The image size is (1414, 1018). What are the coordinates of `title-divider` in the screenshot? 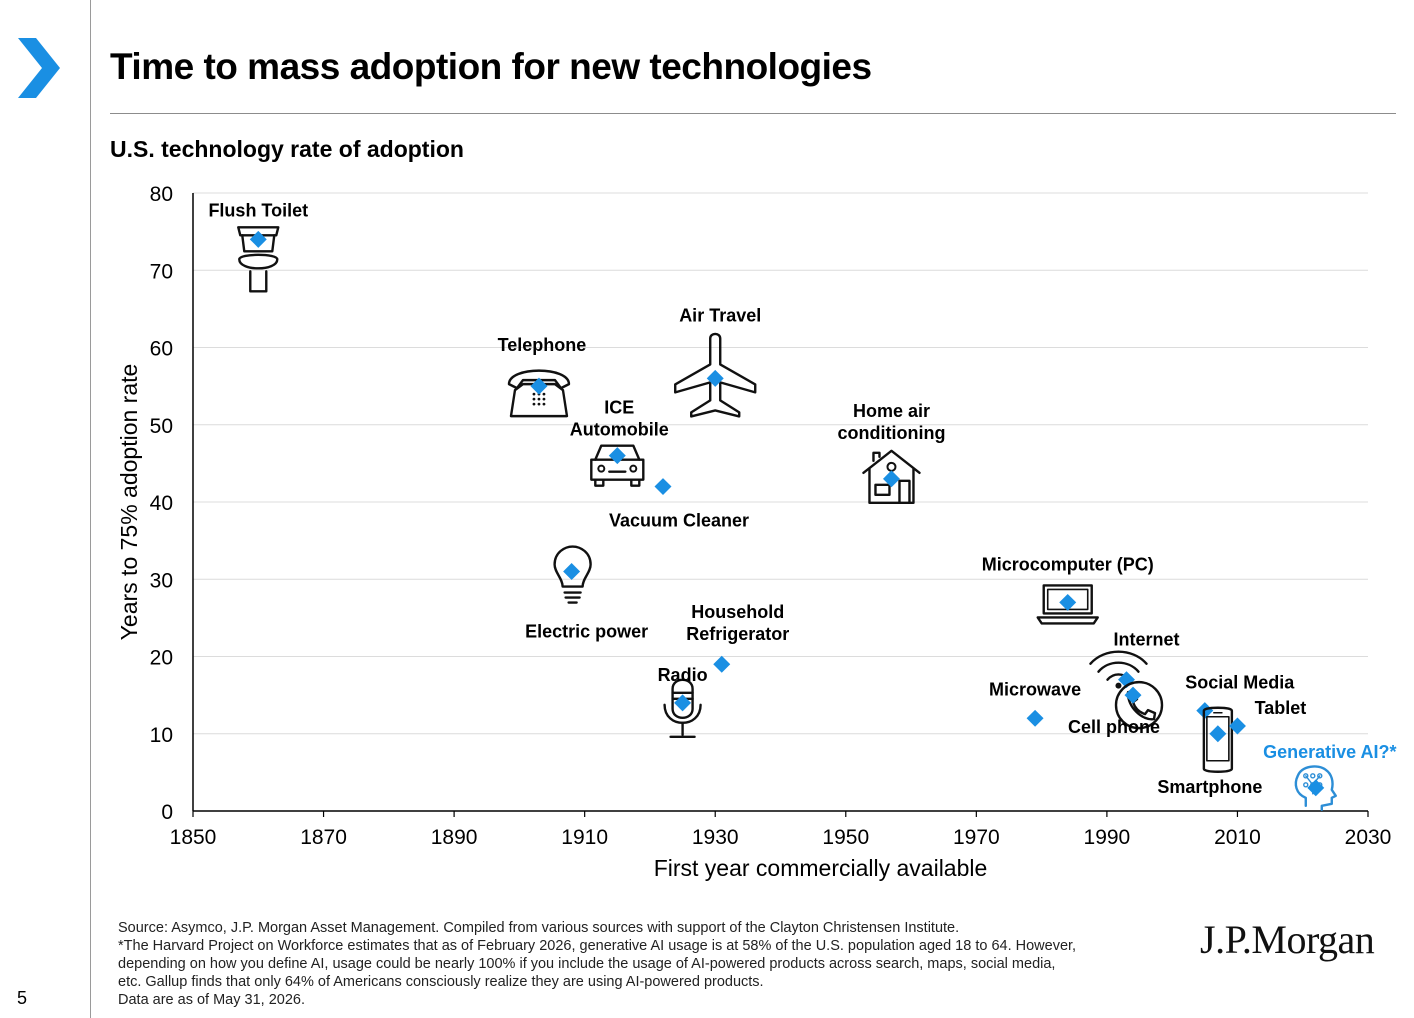 It's located at (753, 113).